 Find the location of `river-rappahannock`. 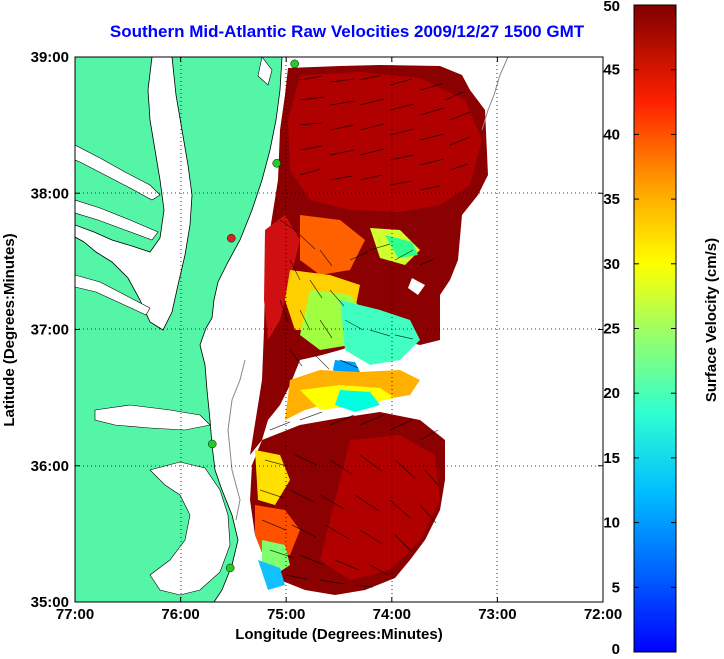

river-rappahannock is located at coordinates (117, 220).